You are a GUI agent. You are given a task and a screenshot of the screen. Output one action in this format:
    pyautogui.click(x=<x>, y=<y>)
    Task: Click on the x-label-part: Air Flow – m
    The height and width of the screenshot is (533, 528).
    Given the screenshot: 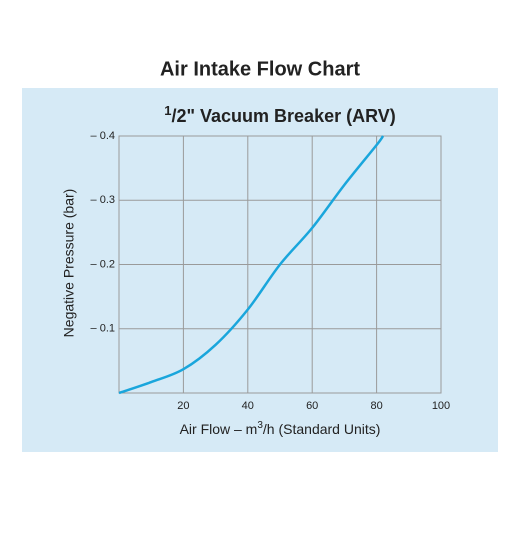 What is the action you would take?
    pyautogui.click(x=219, y=429)
    